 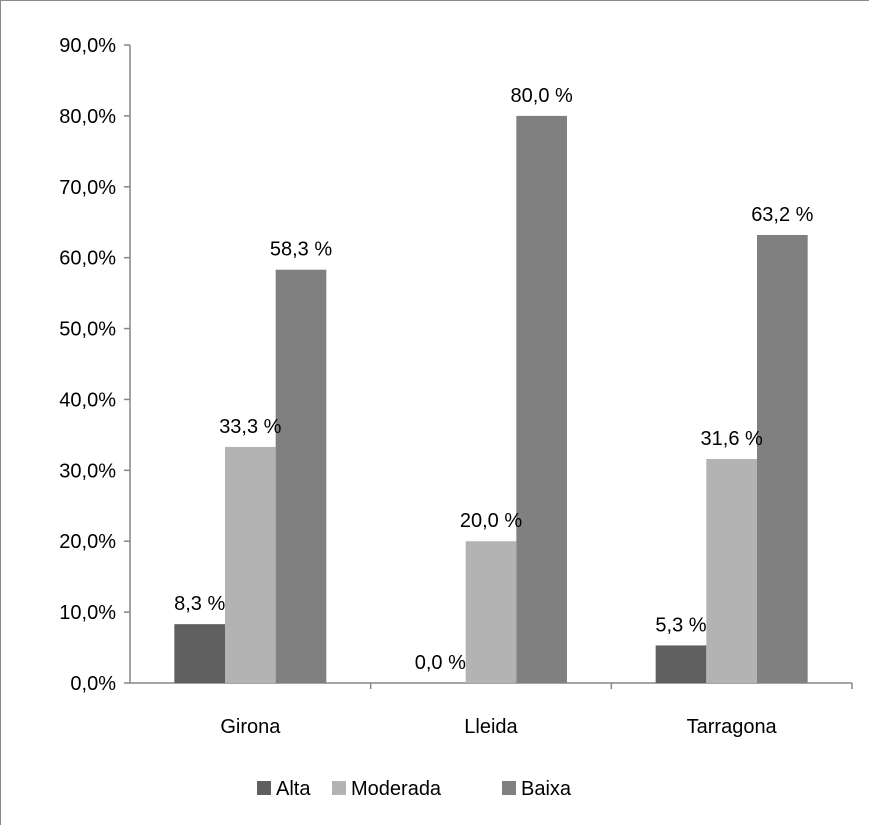 I want to click on bar-alta-tarragona, so click(x=681, y=664).